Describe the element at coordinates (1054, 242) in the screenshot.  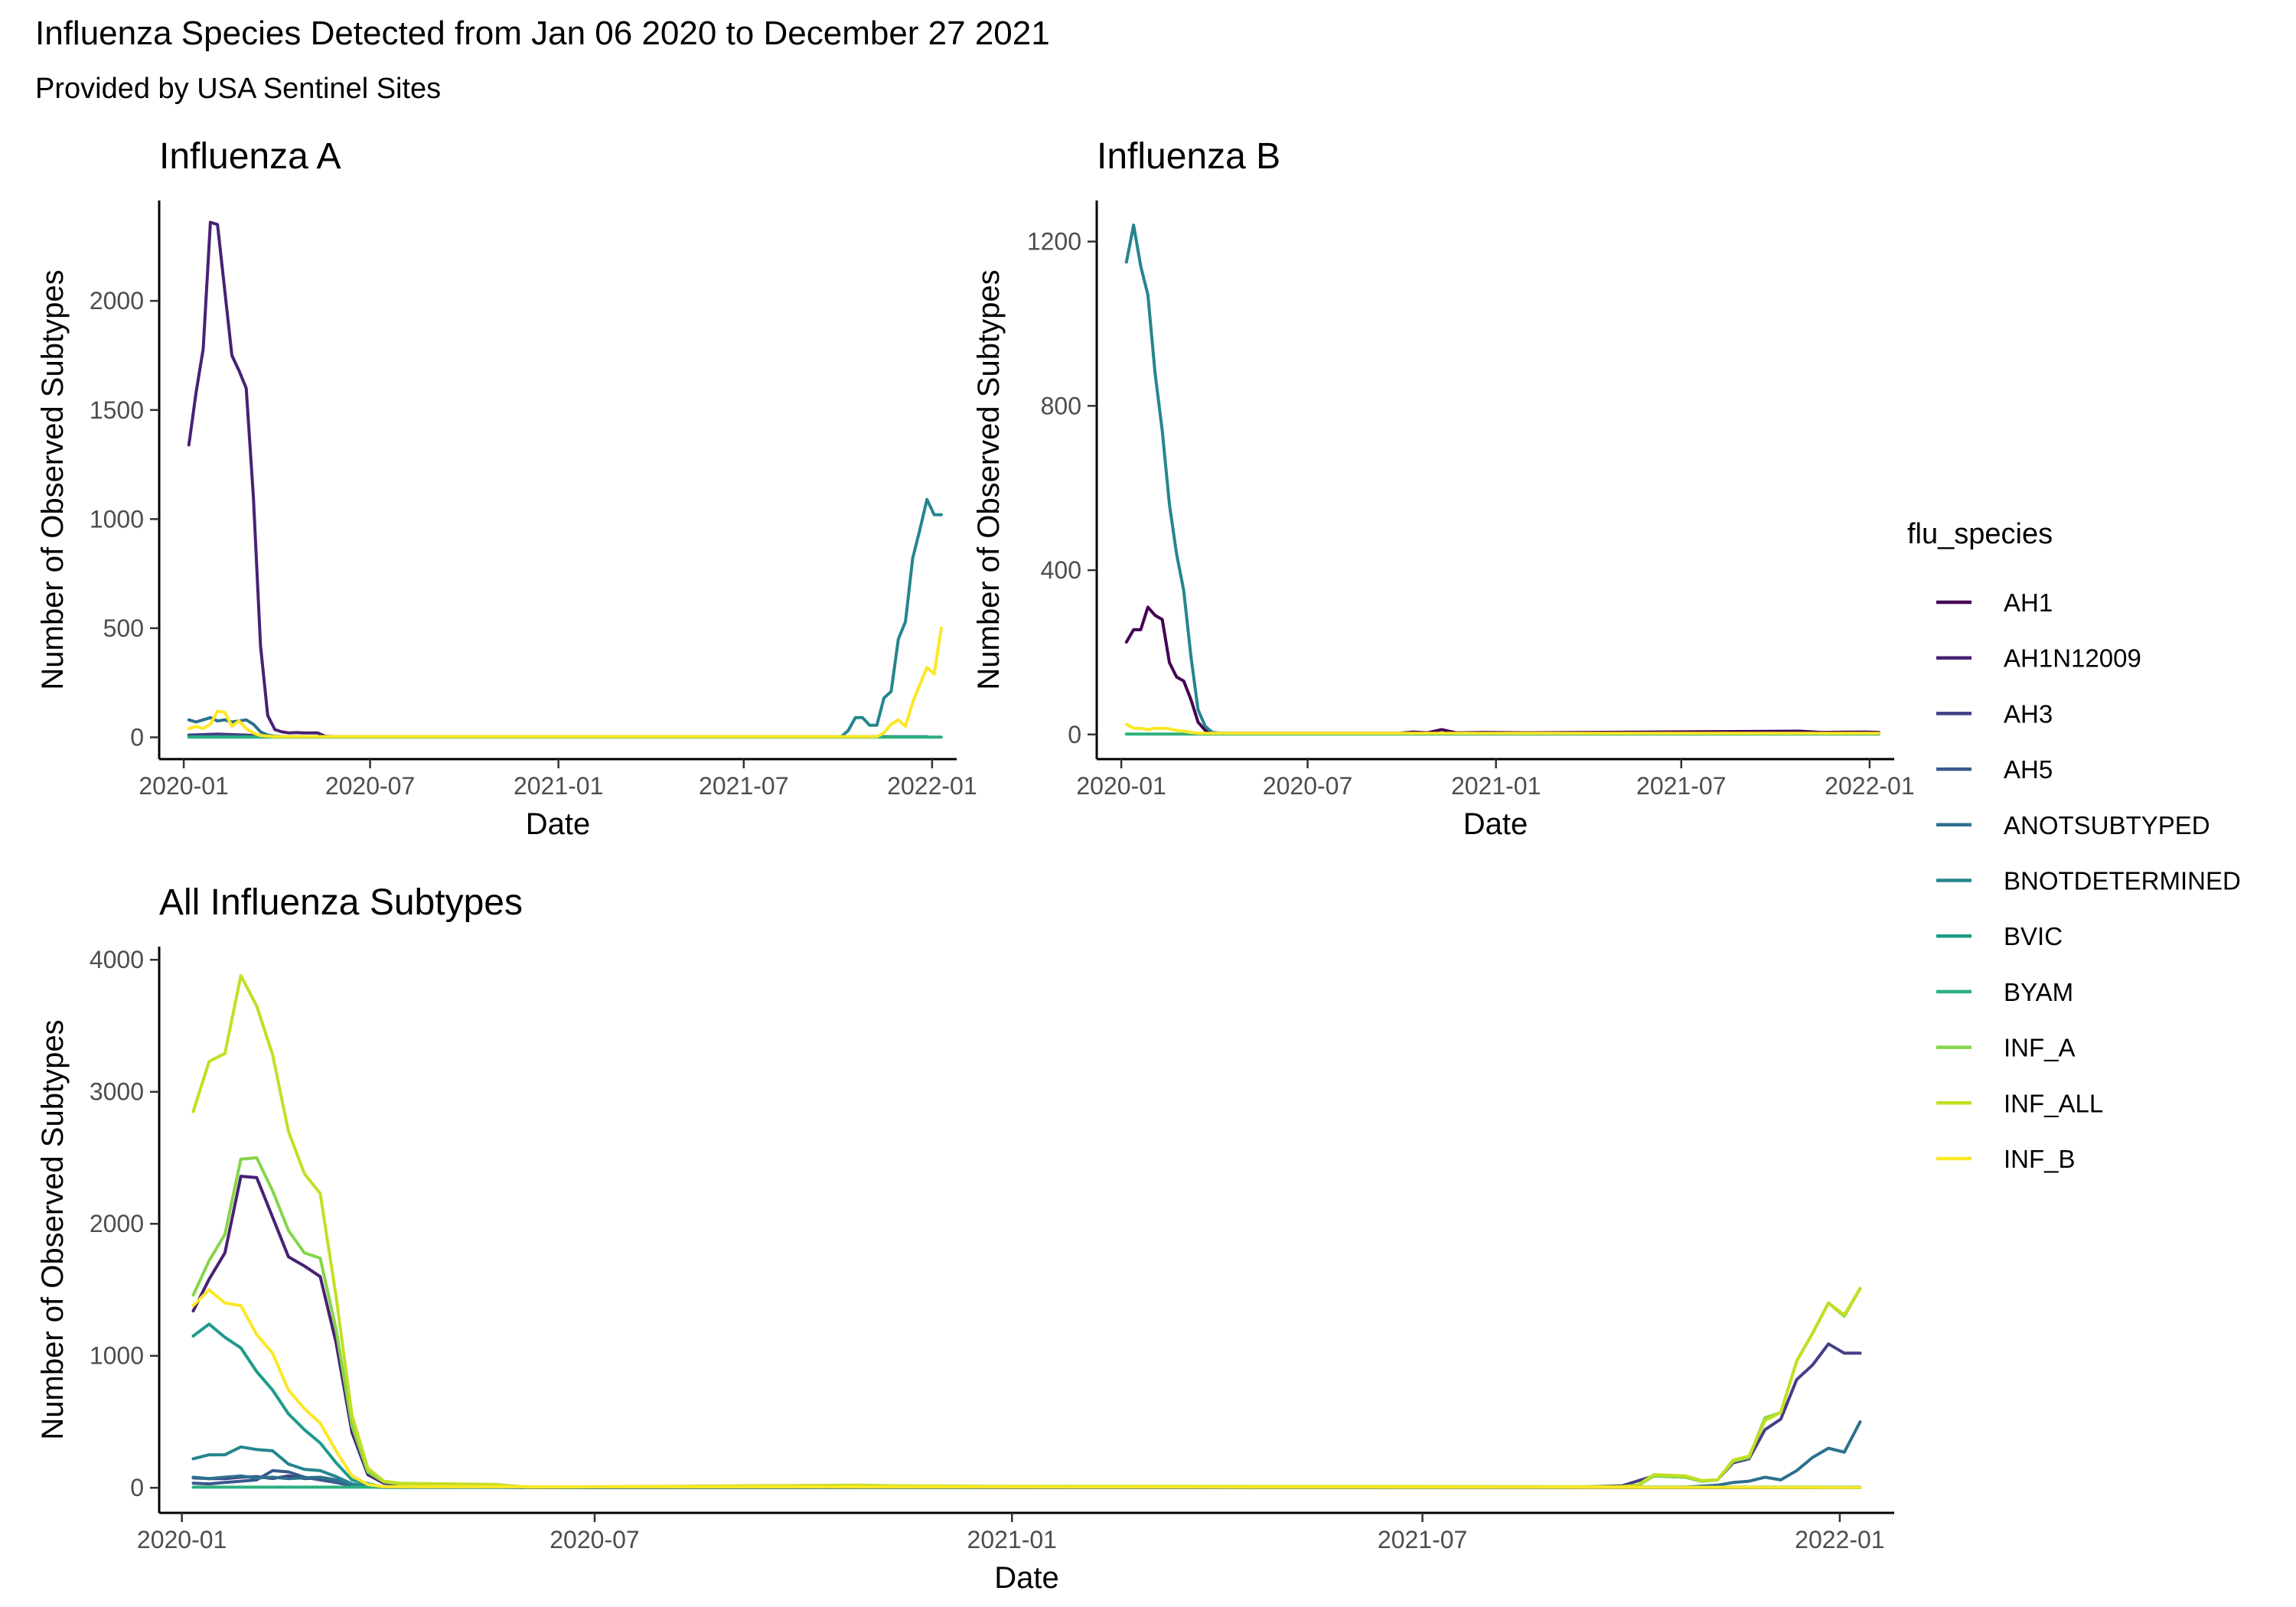
I see `panel-influenza-b-y-tick-label: 1200` at that location.